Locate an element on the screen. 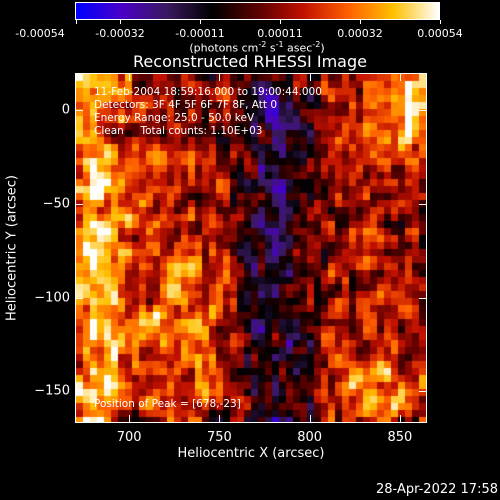 Image resolution: width=500 pixels, height=500 pixels. x-tick-label: 850 is located at coordinates (400, 437).